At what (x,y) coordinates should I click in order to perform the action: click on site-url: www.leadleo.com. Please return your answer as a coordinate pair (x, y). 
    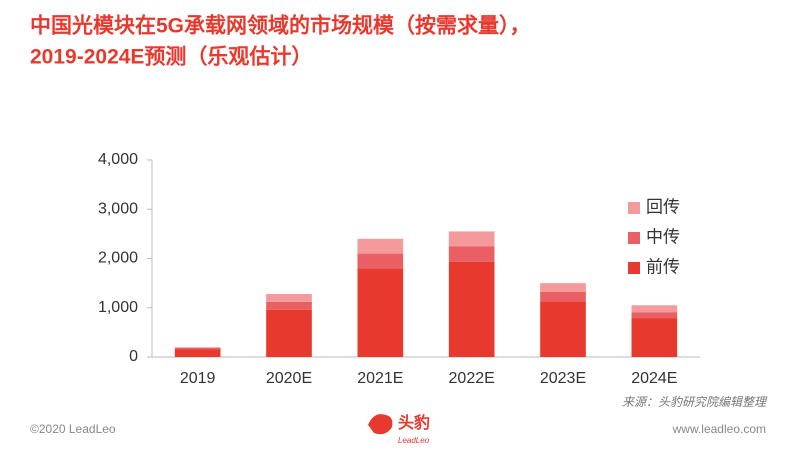
    Looking at the image, I should click on (719, 429).